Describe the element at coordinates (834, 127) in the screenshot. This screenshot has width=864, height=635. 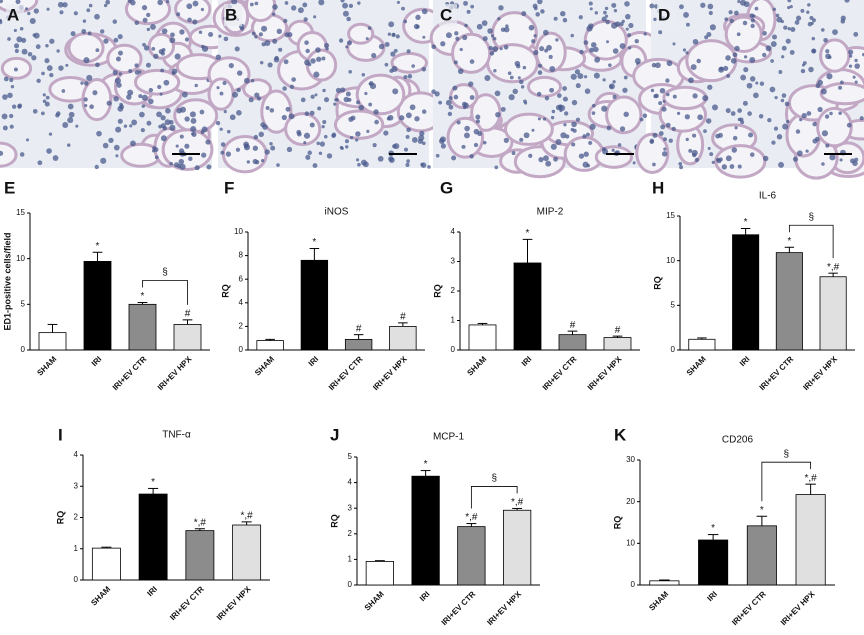
I see `tubule` at that location.